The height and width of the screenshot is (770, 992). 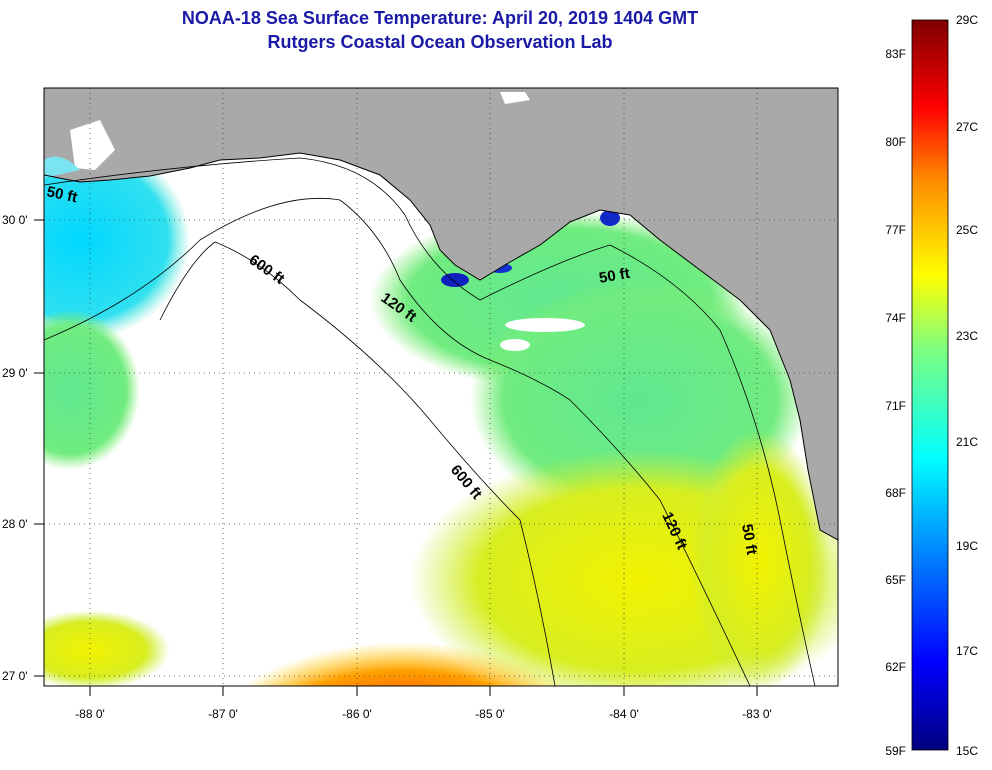 I want to click on lat-tick-label: 28 0', so click(x=15, y=524).